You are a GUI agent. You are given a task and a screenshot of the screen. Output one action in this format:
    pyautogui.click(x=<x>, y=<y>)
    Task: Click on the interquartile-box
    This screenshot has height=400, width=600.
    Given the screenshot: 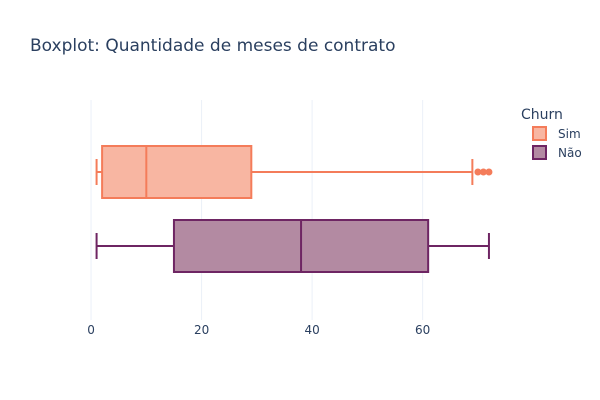 What is the action you would take?
    pyautogui.click(x=177, y=172)
    